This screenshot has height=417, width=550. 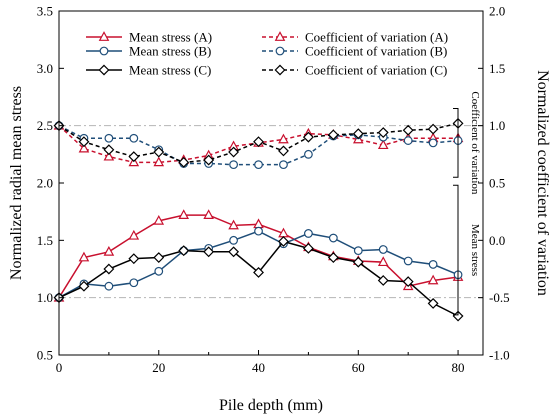 What do you see at coordinates (497, 68) in the screenshot?
I see `y-right-tick-label: 1.5` at bounding box center [497, 68].